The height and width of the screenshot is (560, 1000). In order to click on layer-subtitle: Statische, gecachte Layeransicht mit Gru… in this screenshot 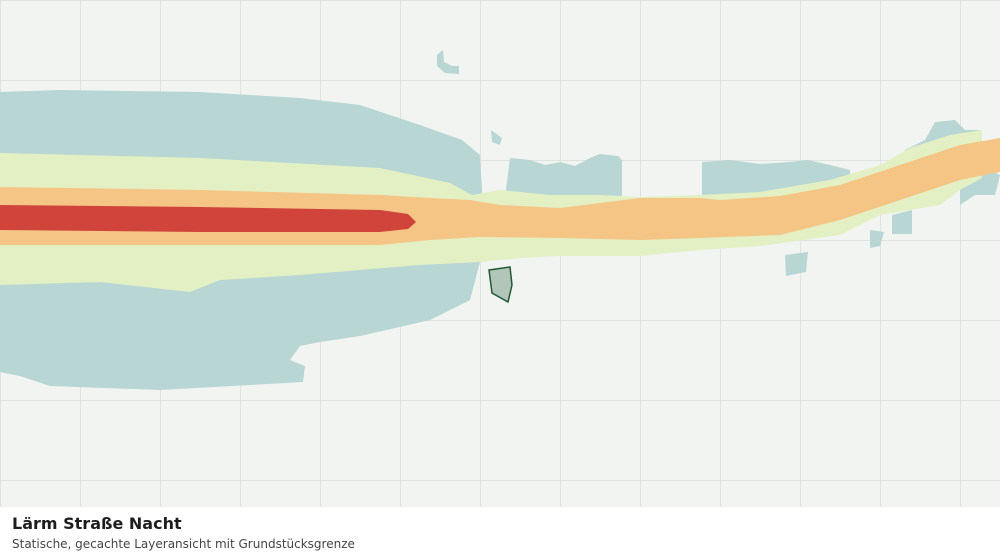, I will do `click(183, 544)`.